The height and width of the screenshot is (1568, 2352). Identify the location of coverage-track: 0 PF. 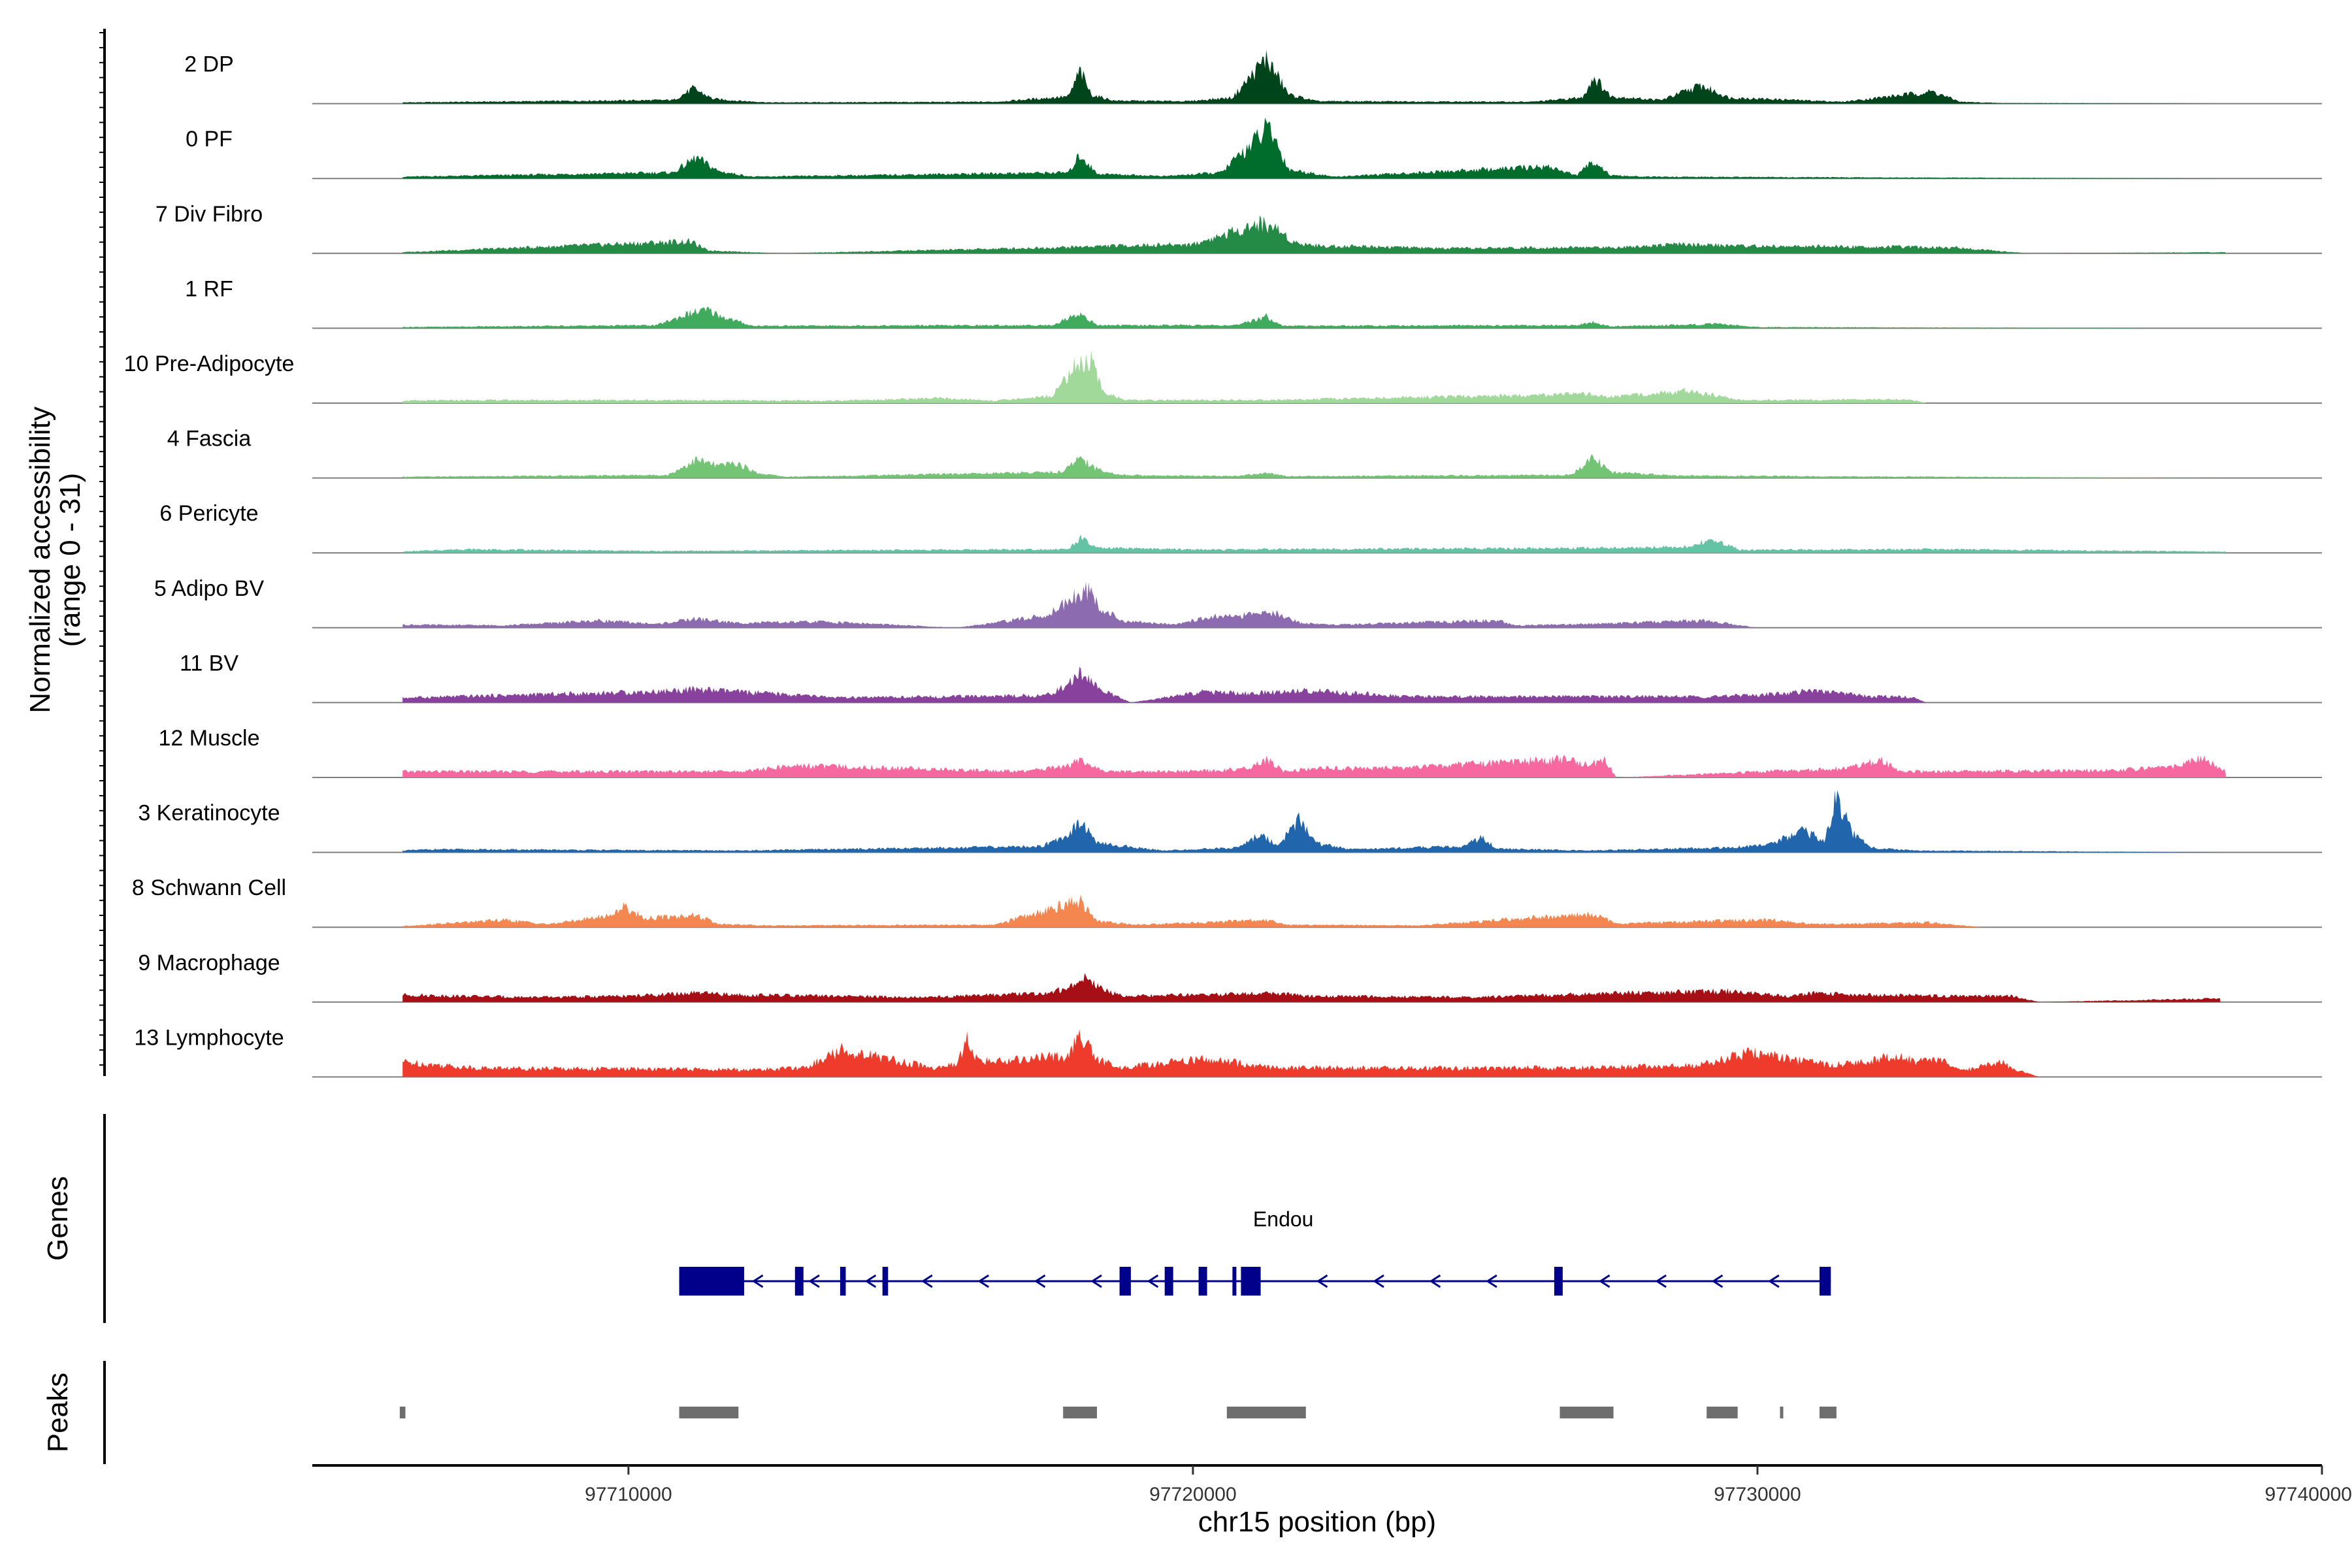
(1254, 149).